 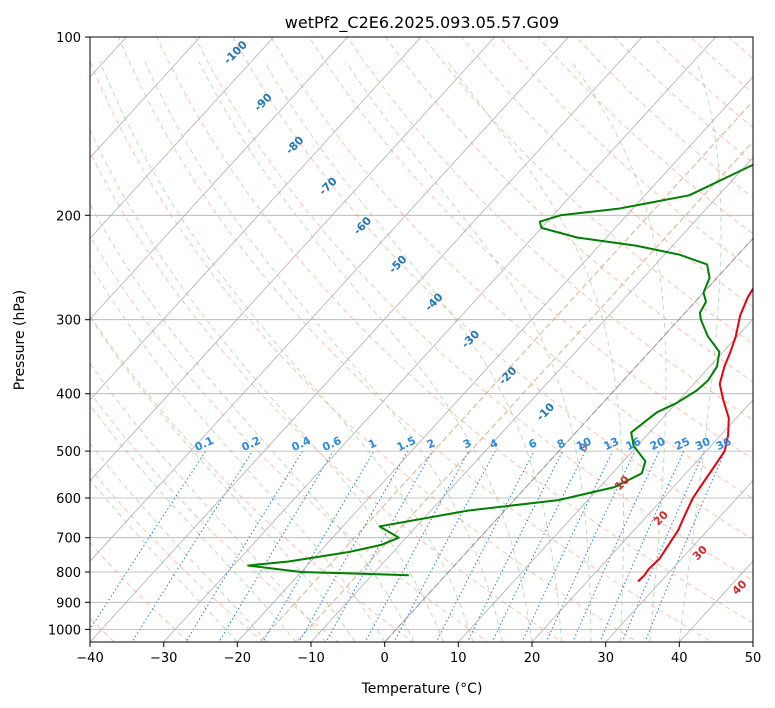 I want to click on y-tick-label: 300, so click(x=68, y=321).